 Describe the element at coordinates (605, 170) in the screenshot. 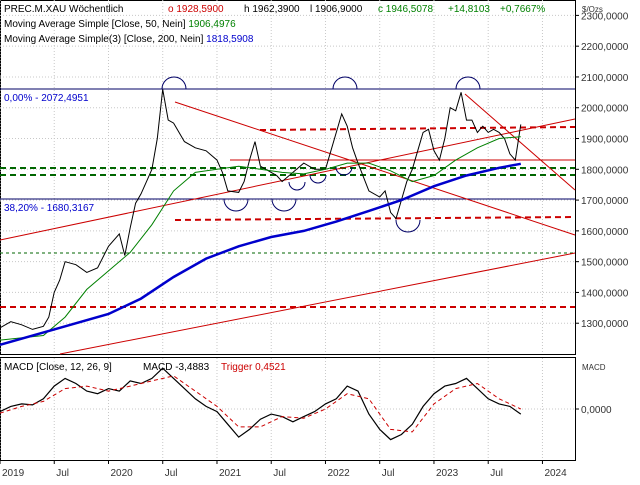

I see `price-y-tick-label: 1800,0000` at that location.